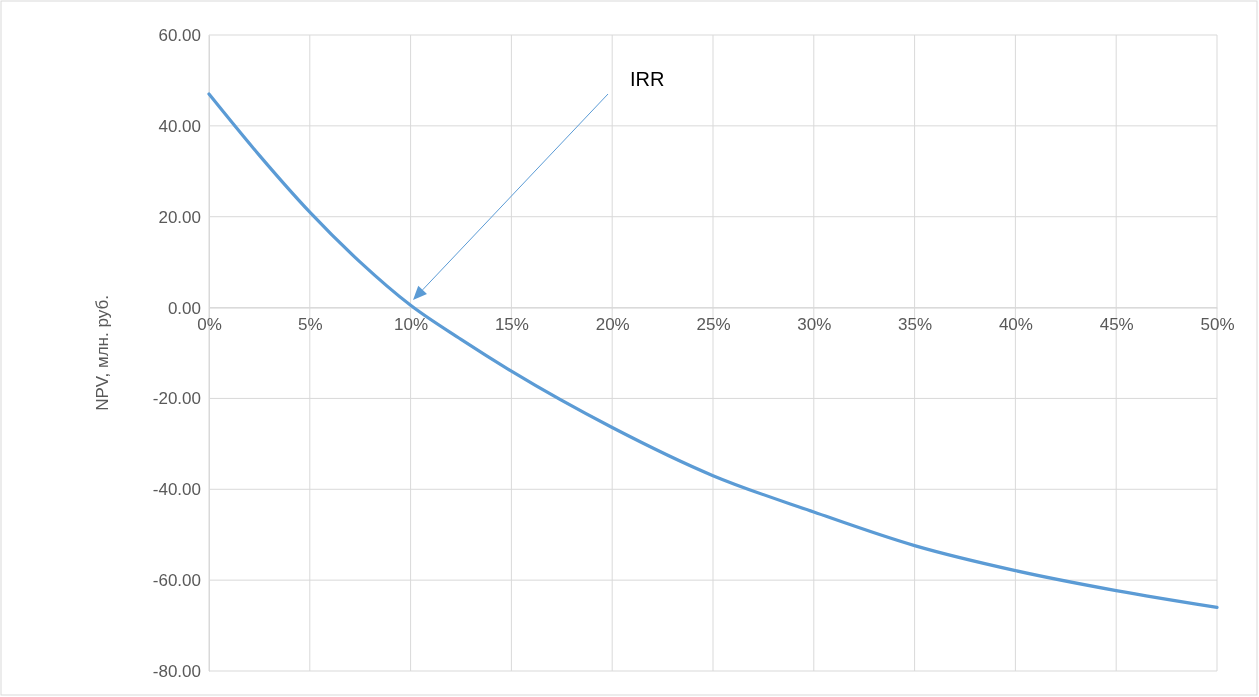 This screenshot has width=1259, height=697. Describe the element at coordinates (411, 324) in the screenshot. I see `x-tick-label: 10%` at that location.